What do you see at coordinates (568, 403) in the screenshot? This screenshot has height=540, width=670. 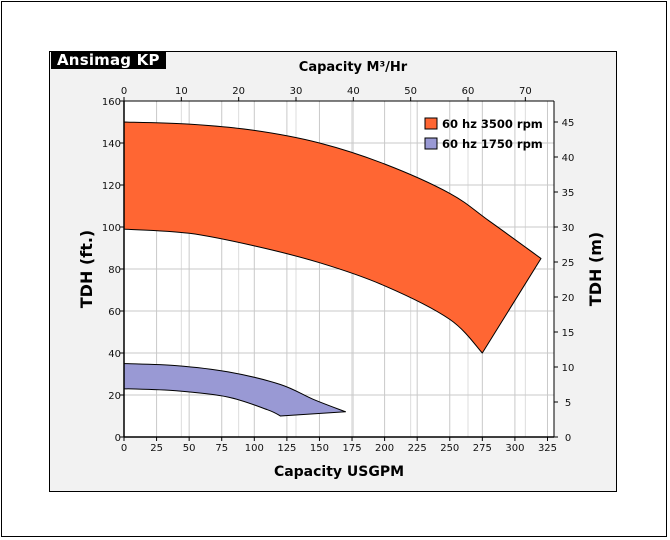 I see `y2-tick-label: 5` at bounding box center [568, 403].